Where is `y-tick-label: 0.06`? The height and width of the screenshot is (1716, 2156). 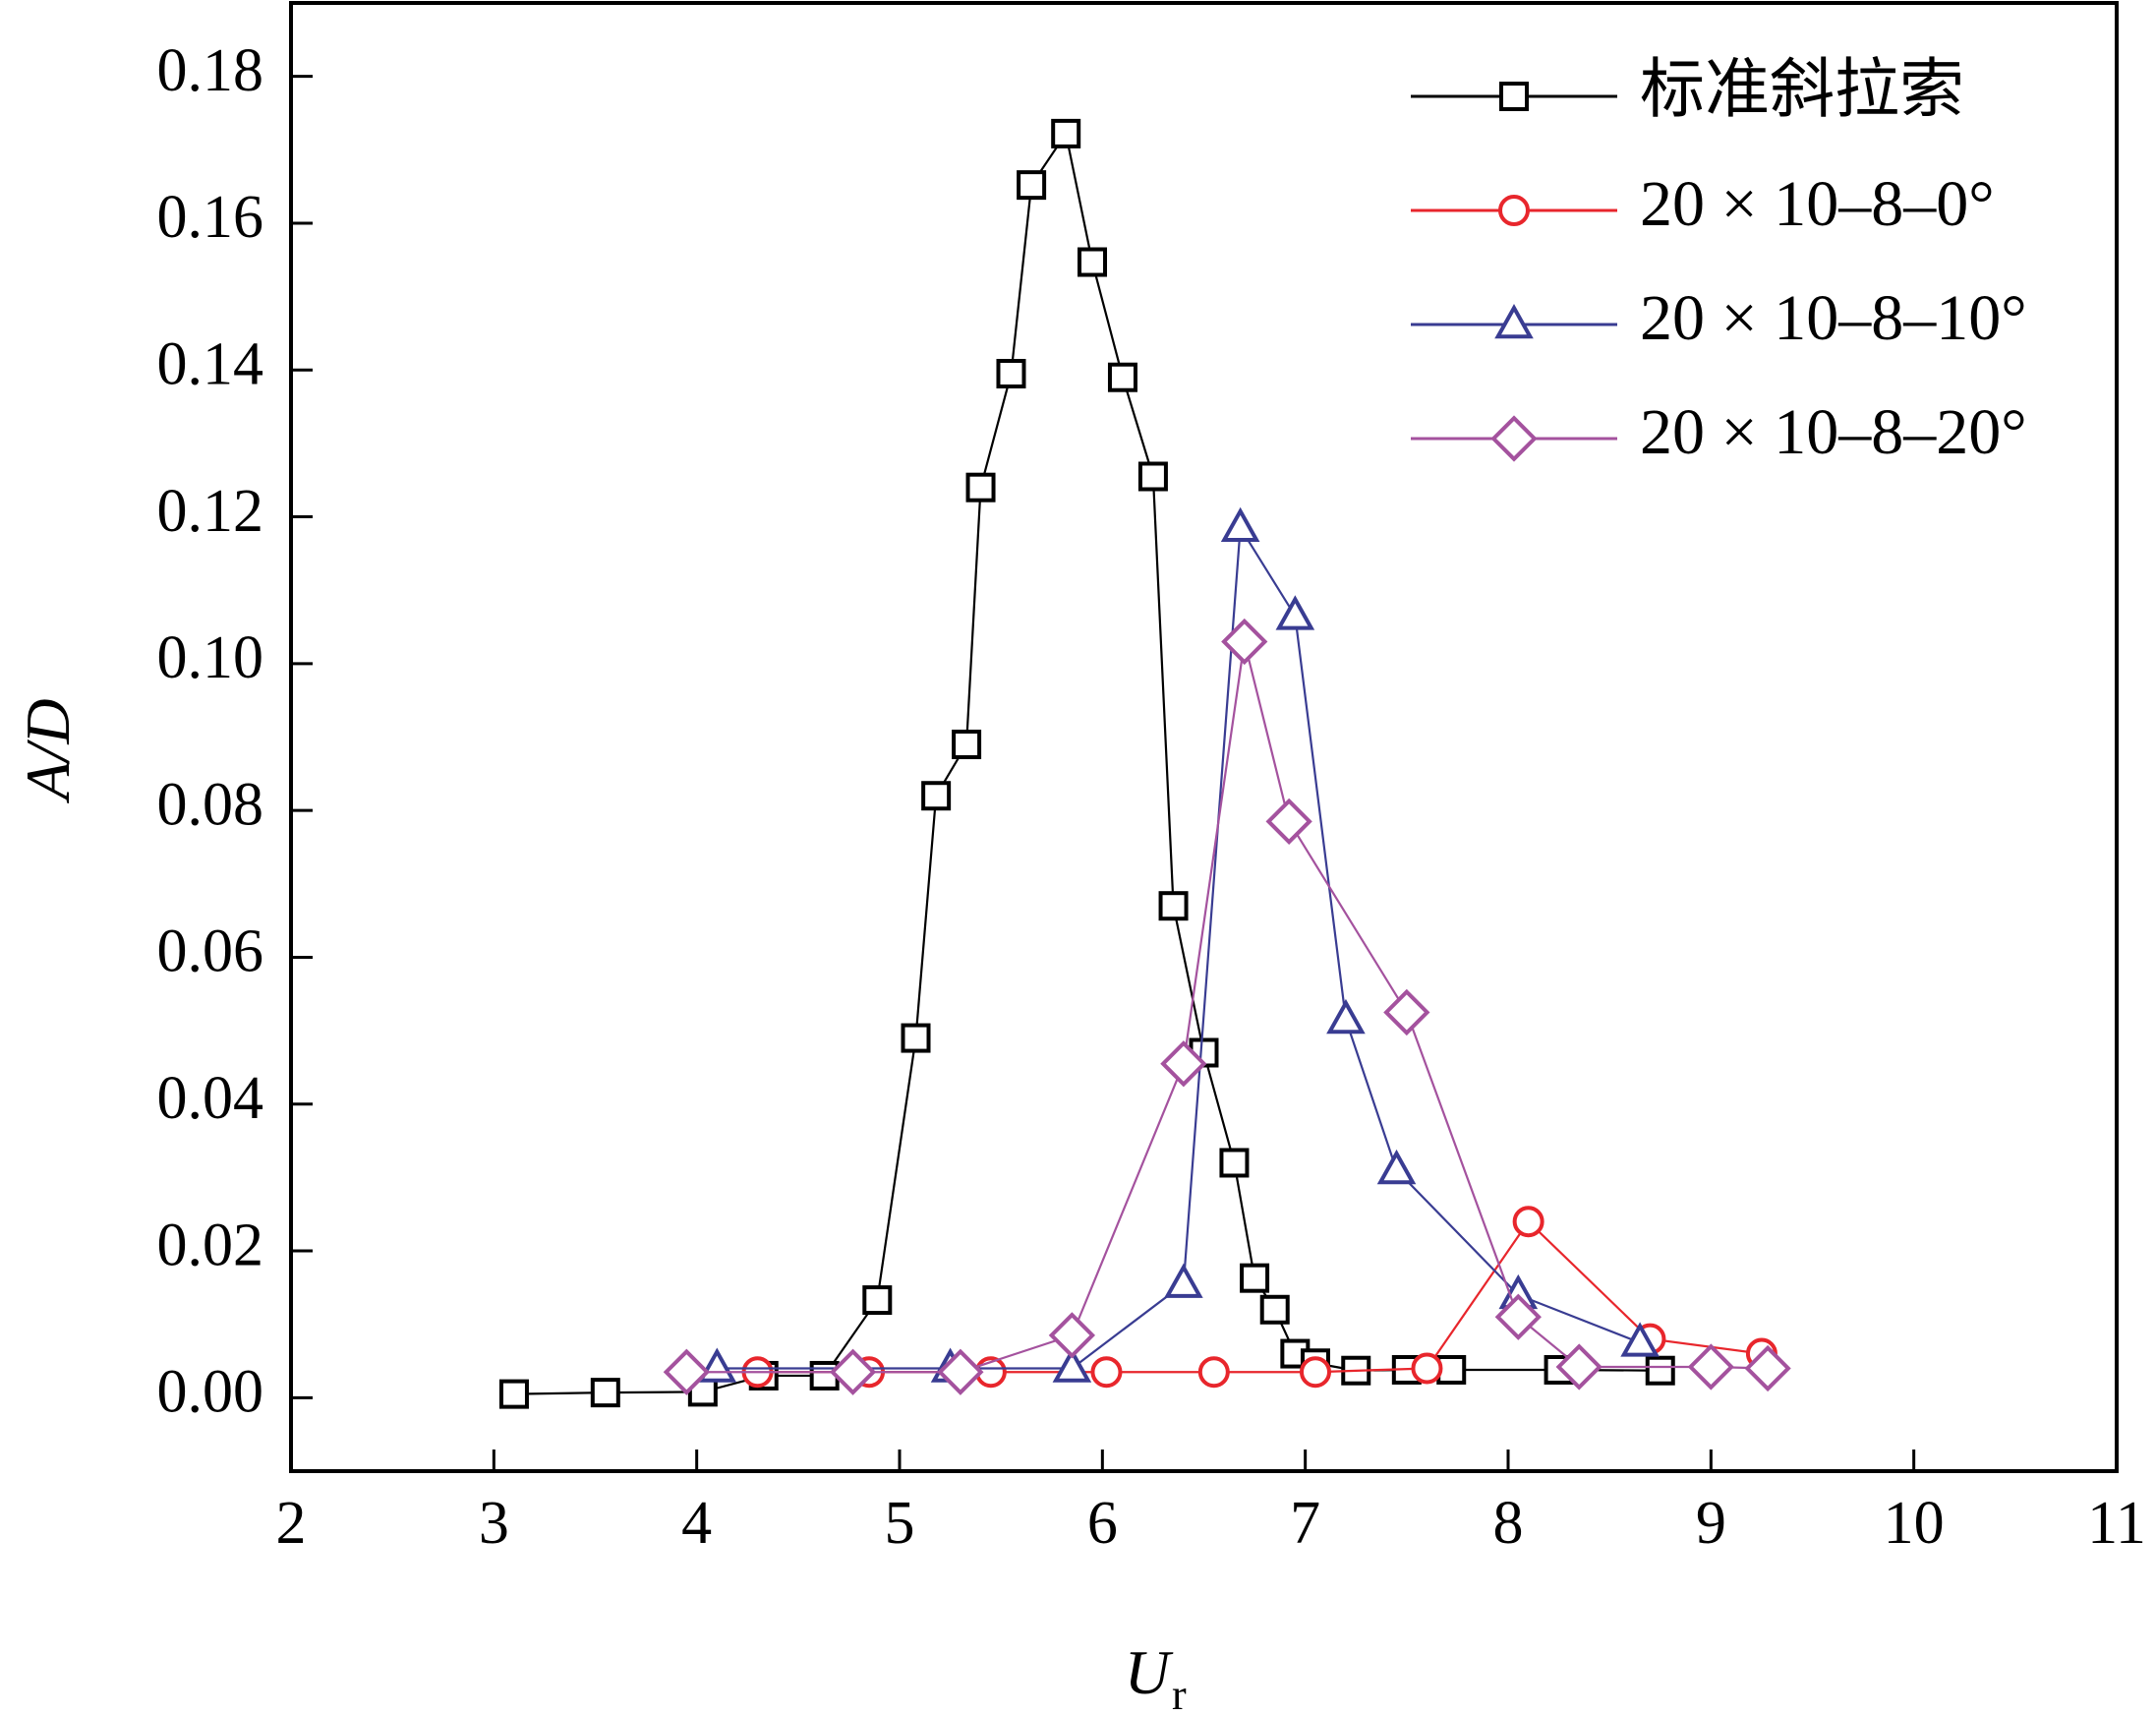 y-tick-label: 0.06 is located at coordinates (210, 951).